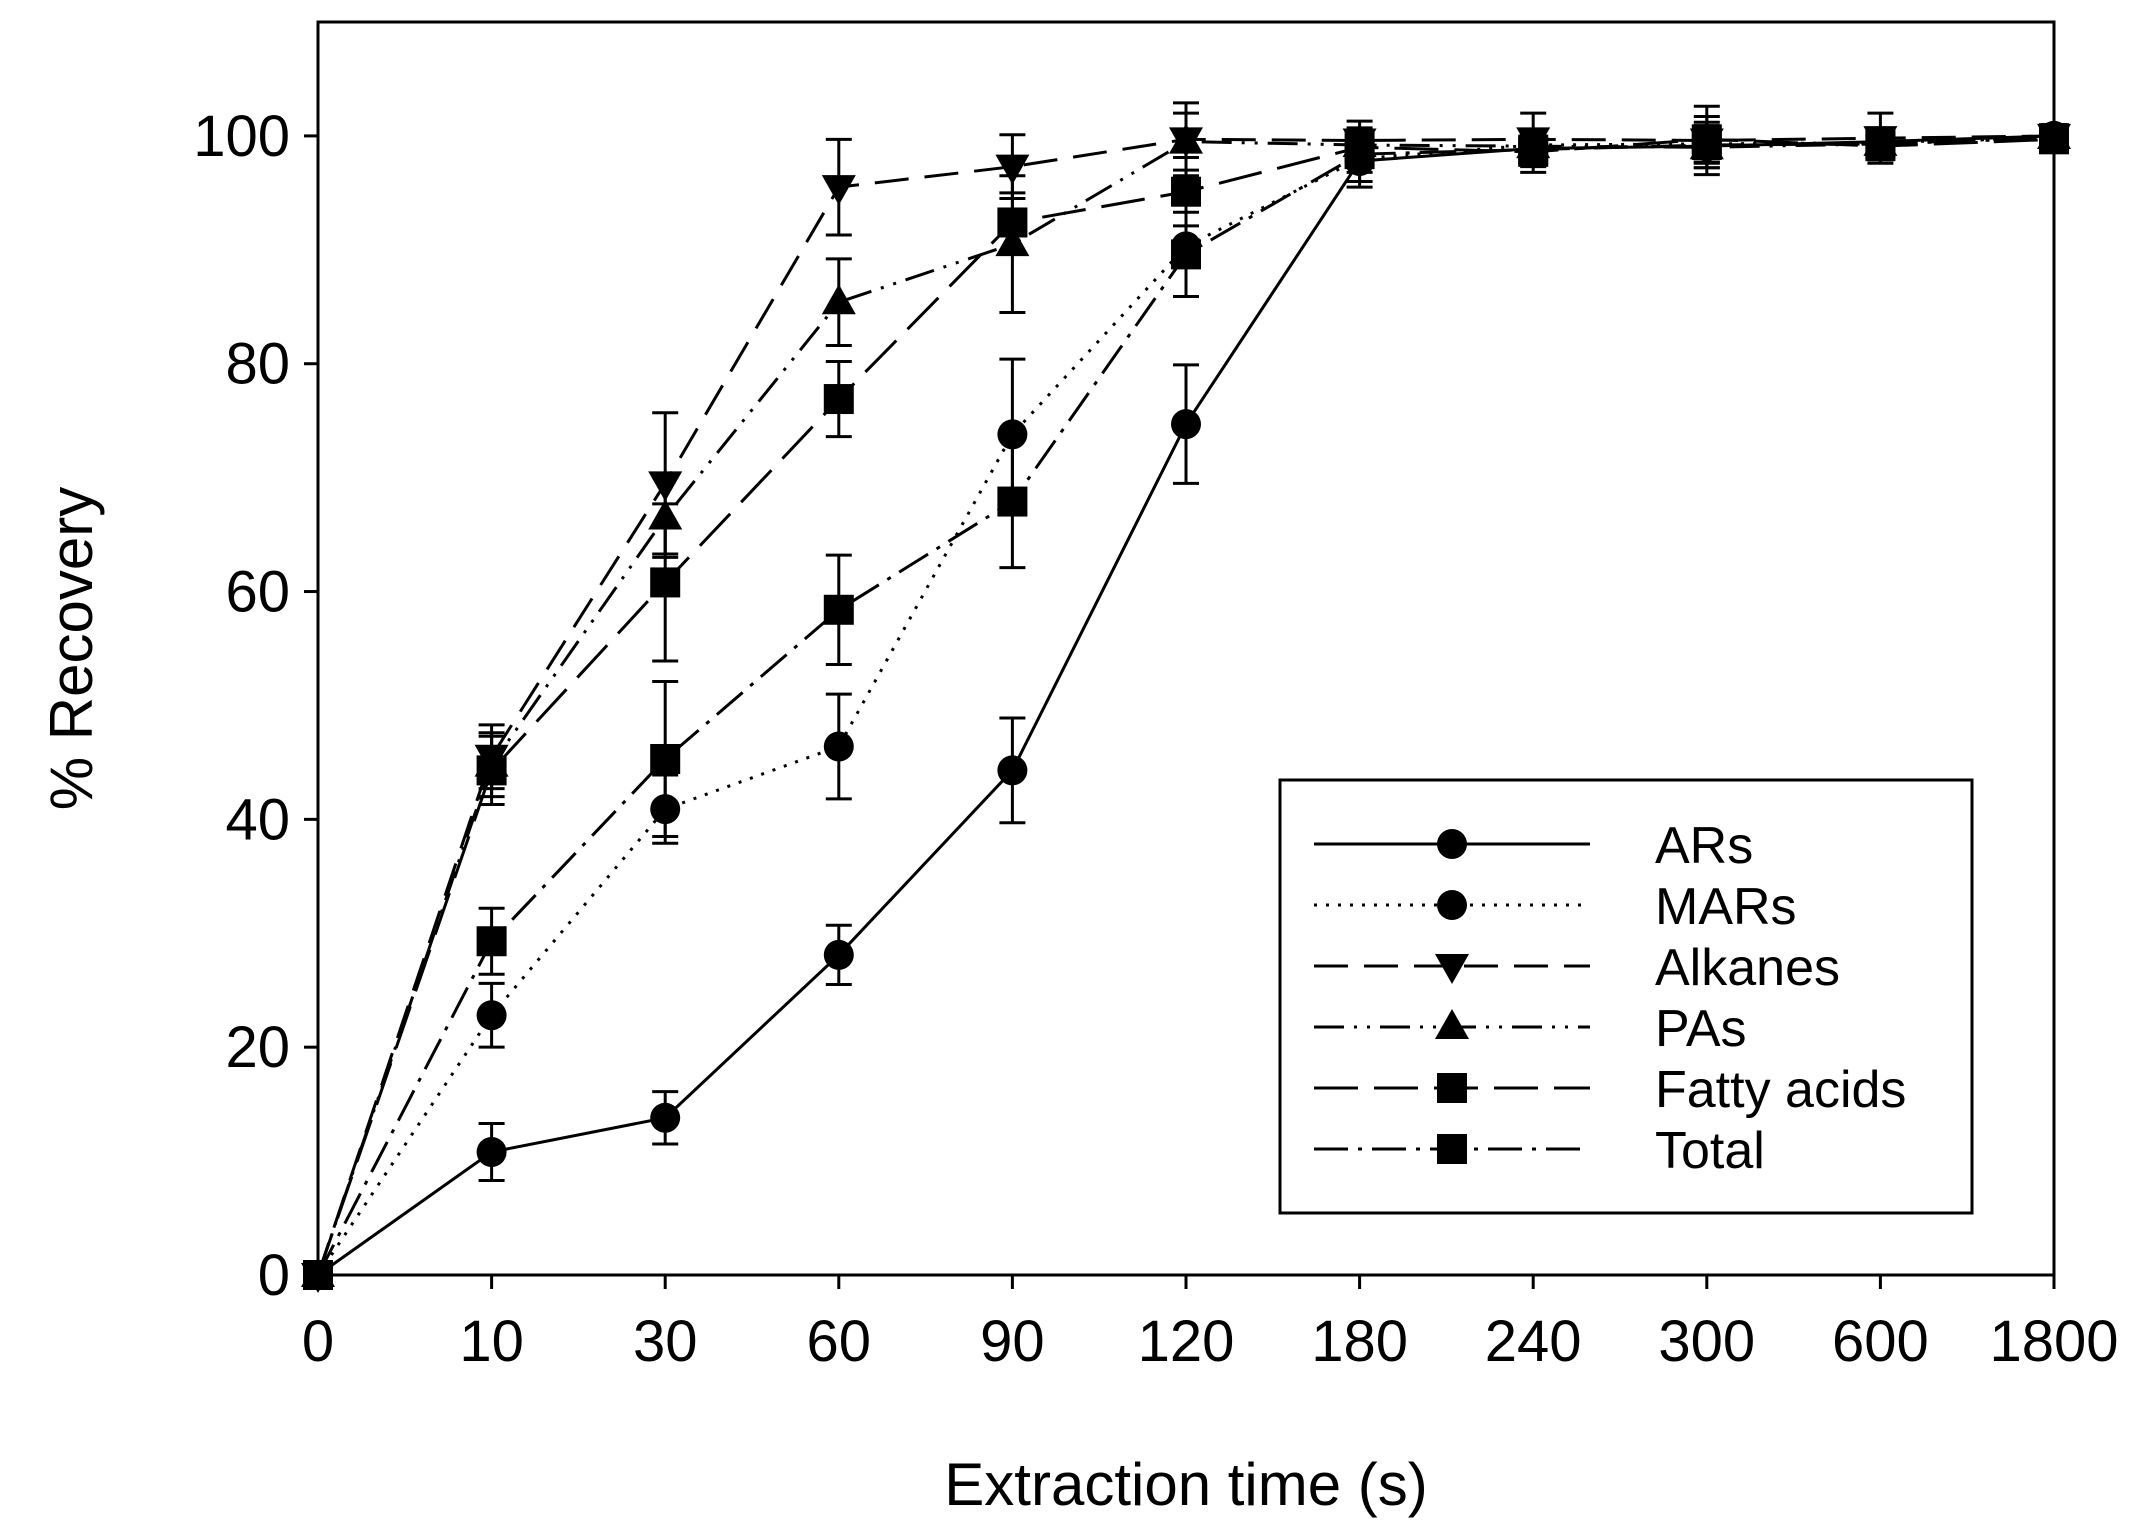 This screenshot has height=1530, width=2141. What do you see at coordinates (1533, 1341) in the screenshot?
I see `x-tick-label: 240` at bounding box center [1533, 1341].